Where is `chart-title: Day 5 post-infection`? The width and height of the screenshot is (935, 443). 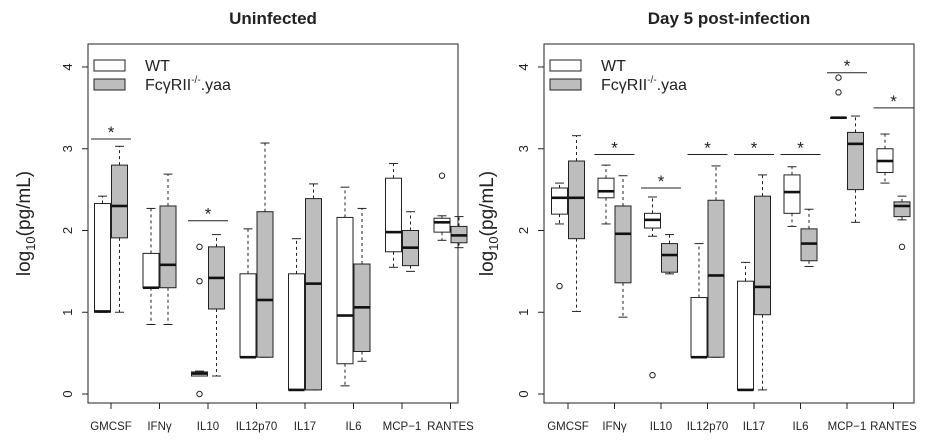 chart-title: Day 5 post-infection is located at coordinates (729, 18).